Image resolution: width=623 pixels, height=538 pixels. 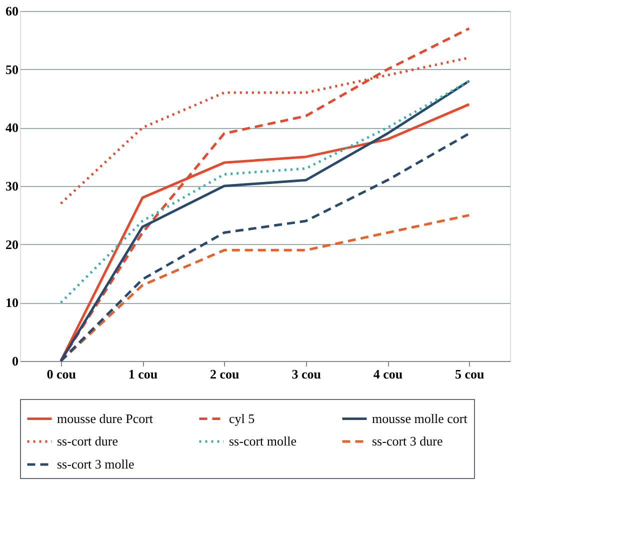 I want to click on legend-label: ss-cort dure, so click(x=87, y=441).